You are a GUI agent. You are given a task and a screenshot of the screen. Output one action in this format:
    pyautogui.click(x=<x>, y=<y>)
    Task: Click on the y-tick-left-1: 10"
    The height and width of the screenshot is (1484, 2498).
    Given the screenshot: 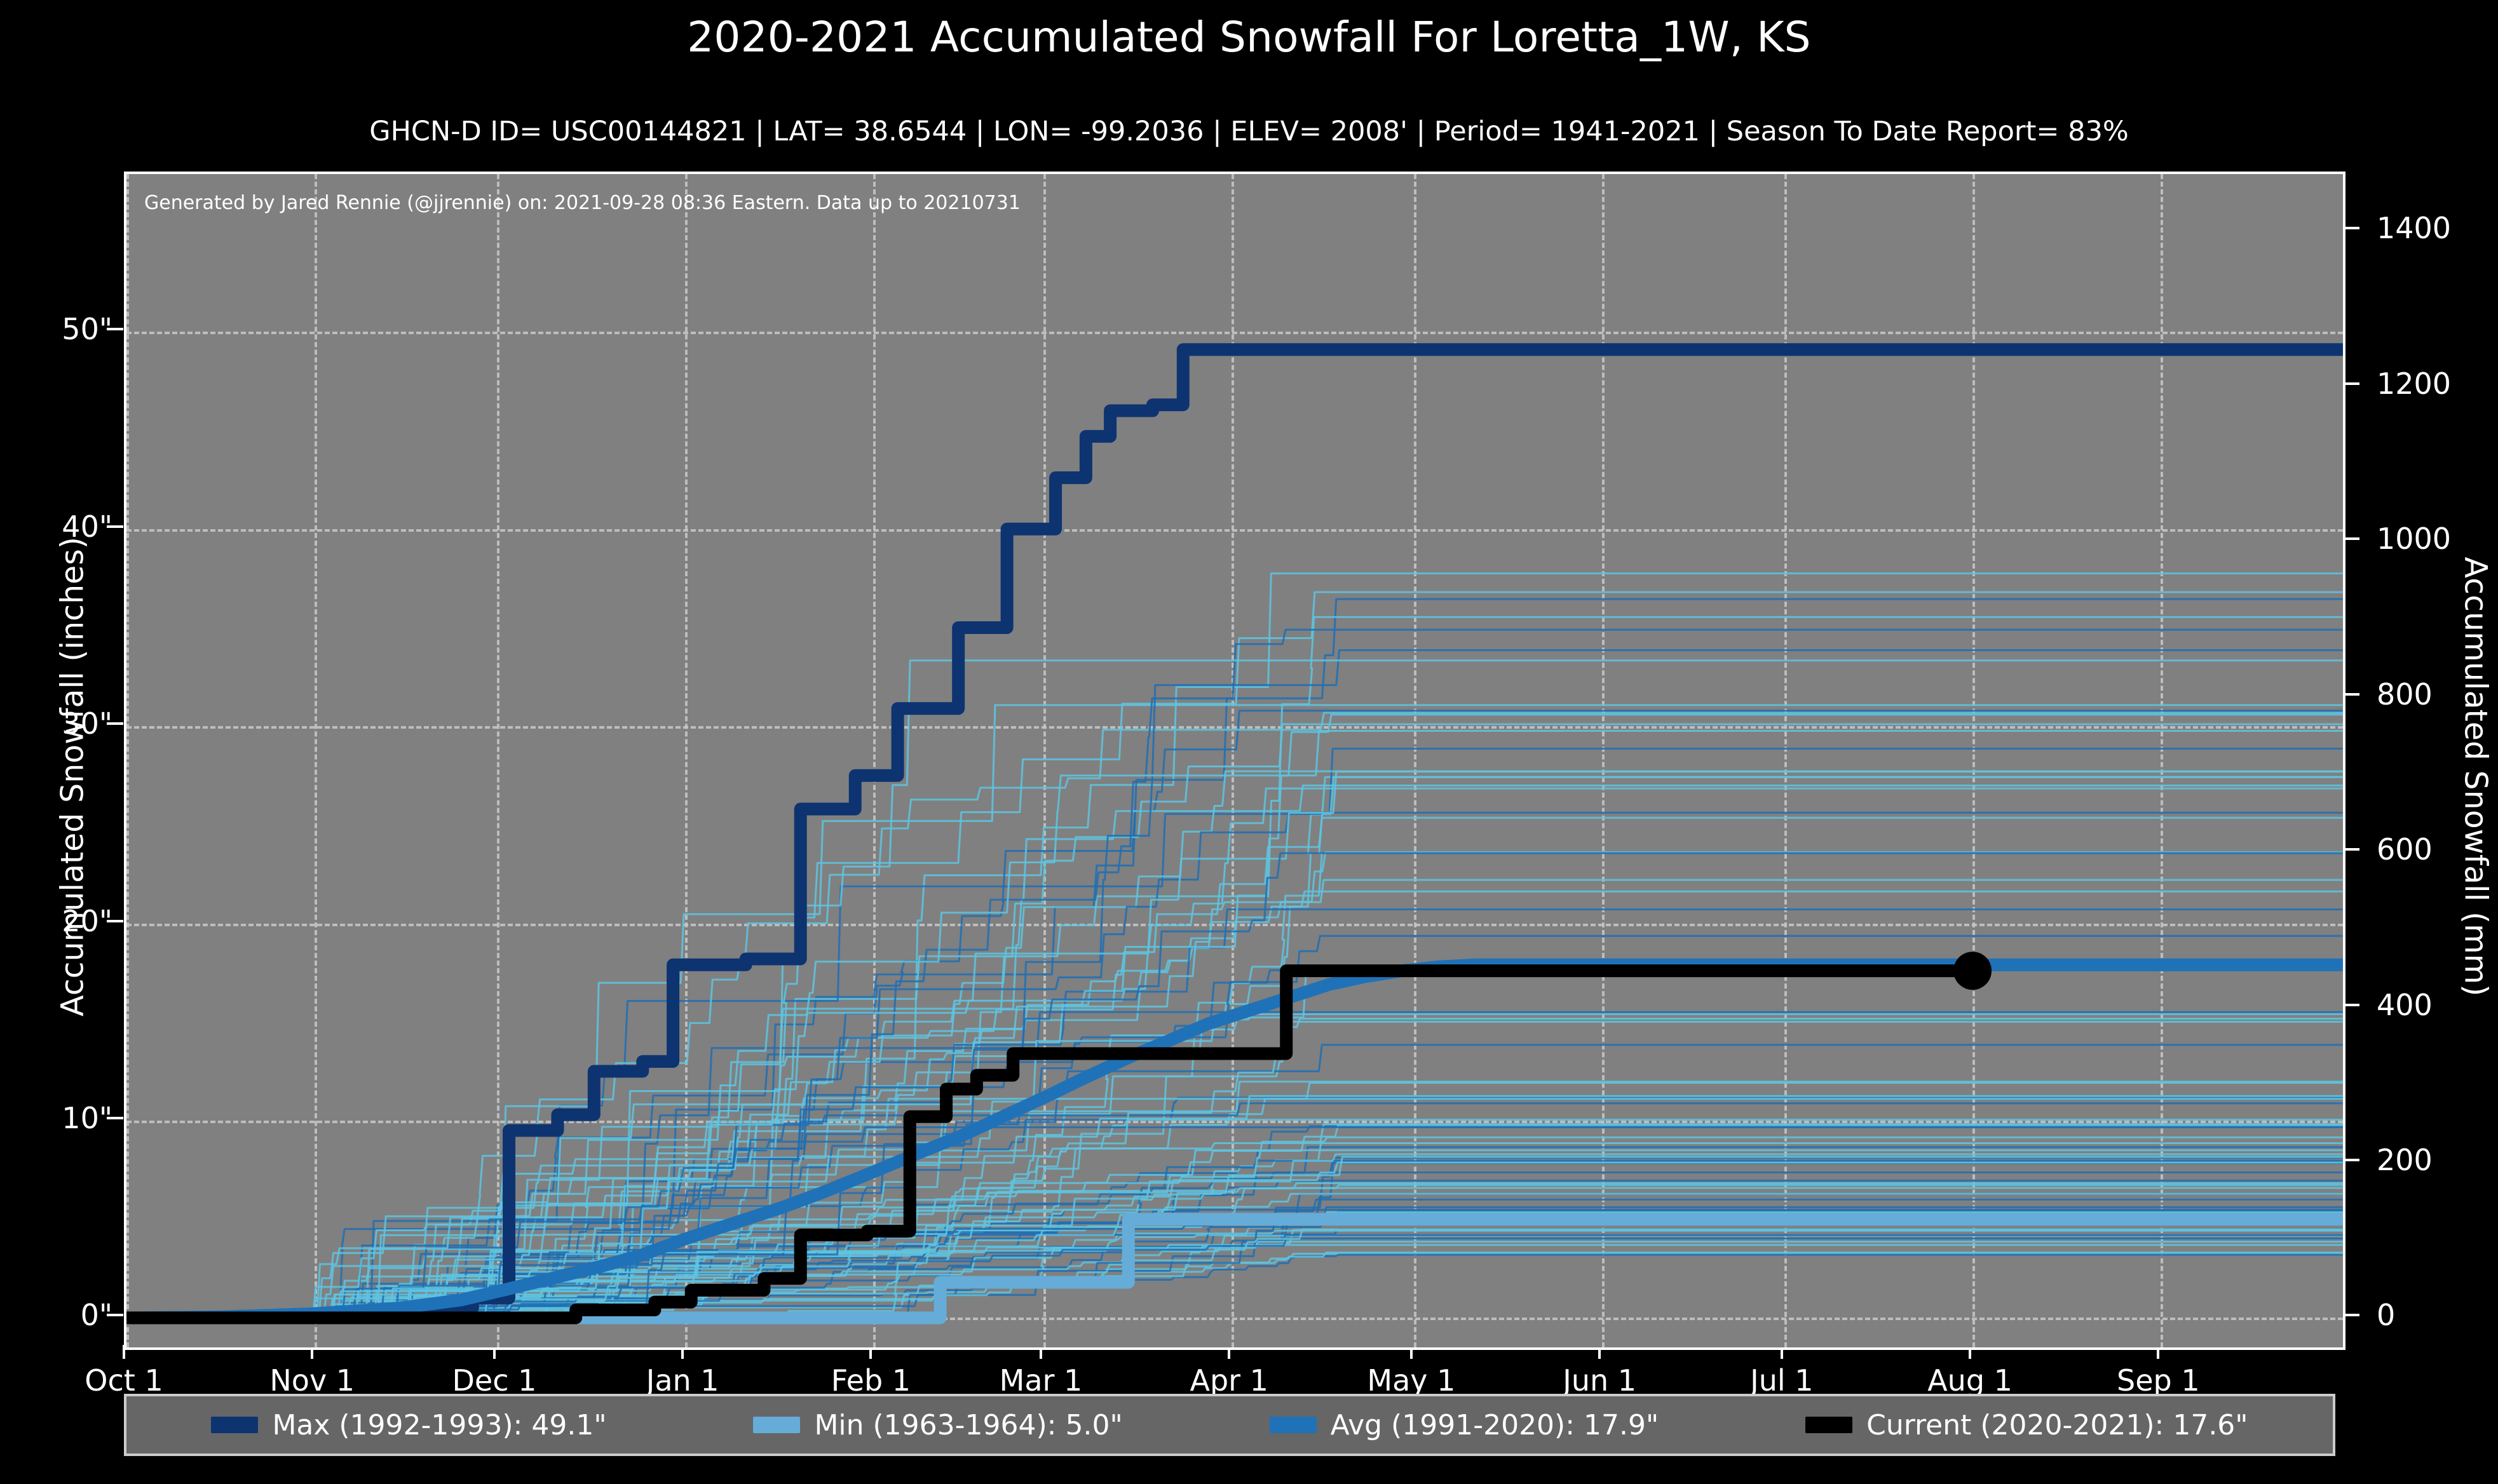 What is the action you would take?
    pyautogui.click(x=87, y=1118)
    